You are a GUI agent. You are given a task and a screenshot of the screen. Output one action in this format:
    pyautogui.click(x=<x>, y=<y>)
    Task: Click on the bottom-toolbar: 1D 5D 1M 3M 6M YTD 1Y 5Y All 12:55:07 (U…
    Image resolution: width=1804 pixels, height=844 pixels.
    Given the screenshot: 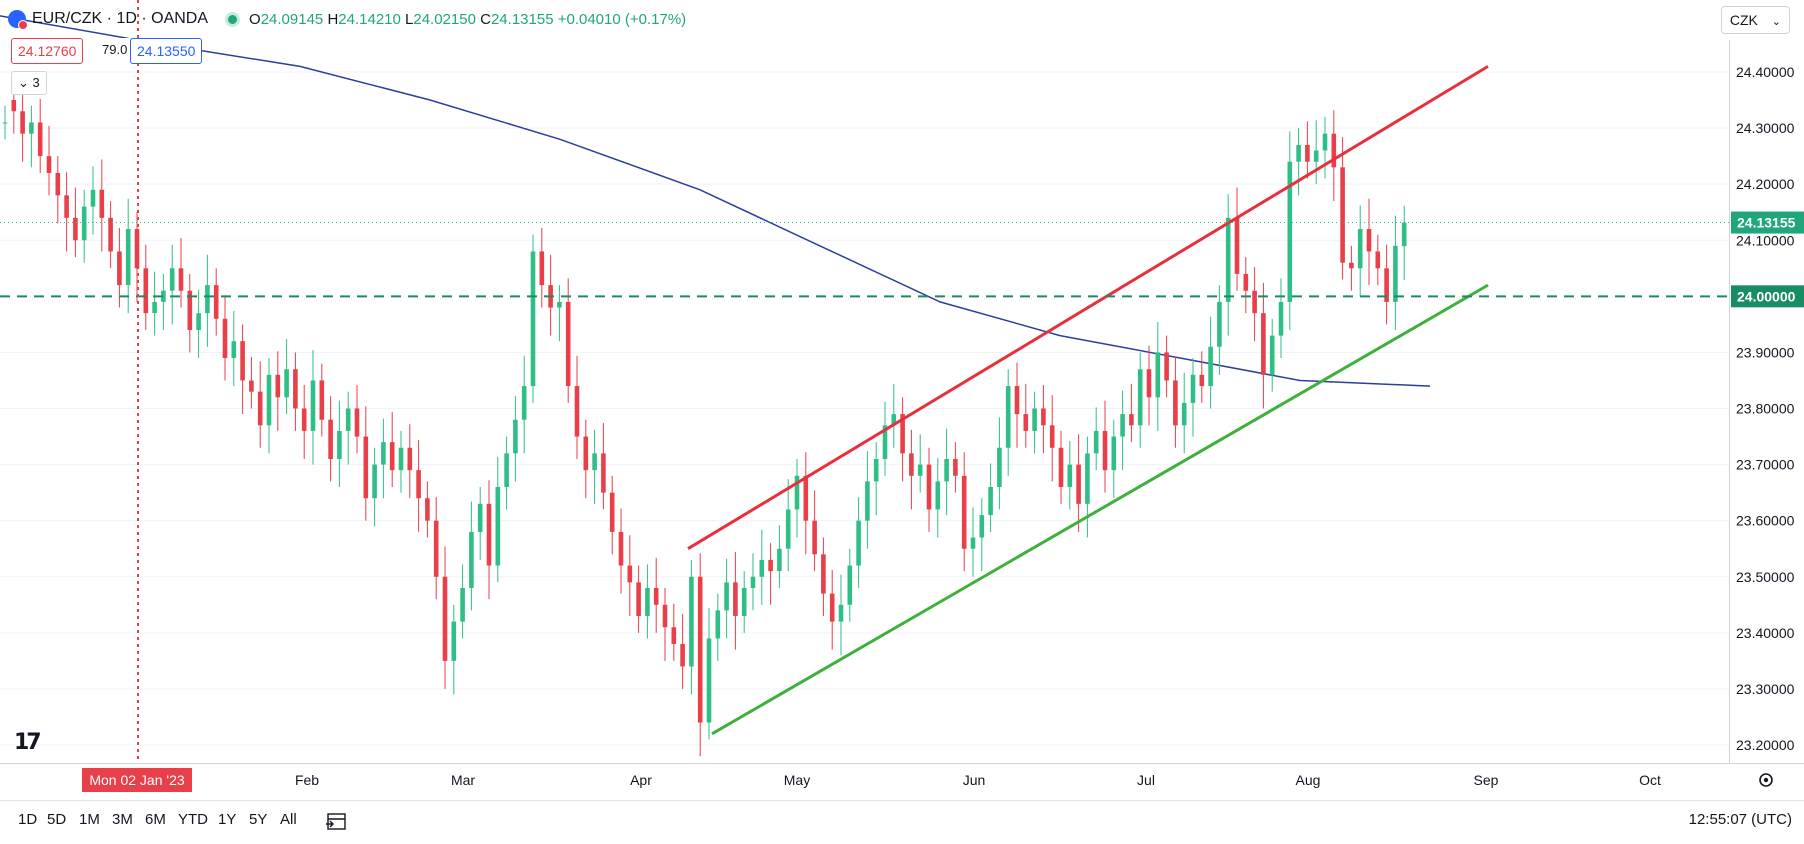 What is the action you would take?
    pyautogui.click(x=902, y=822)
    